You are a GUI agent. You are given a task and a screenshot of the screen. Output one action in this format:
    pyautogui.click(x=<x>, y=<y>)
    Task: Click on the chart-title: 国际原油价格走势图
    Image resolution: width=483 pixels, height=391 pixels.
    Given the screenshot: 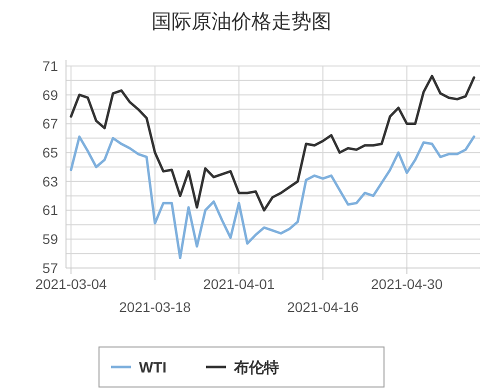 What is the action you would take?
    pyautogui.click(x=242, y=22)
    